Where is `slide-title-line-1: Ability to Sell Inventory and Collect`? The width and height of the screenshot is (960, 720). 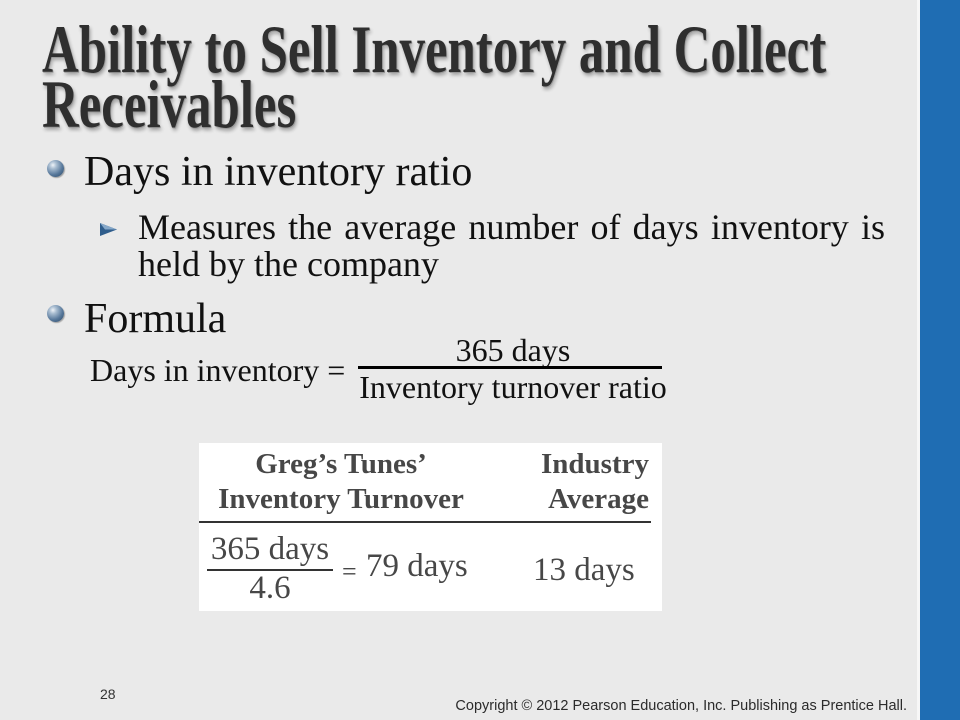
slide-title-line-1: Ability to Sell Inventory and Collect is located at coordinates (434, 49).